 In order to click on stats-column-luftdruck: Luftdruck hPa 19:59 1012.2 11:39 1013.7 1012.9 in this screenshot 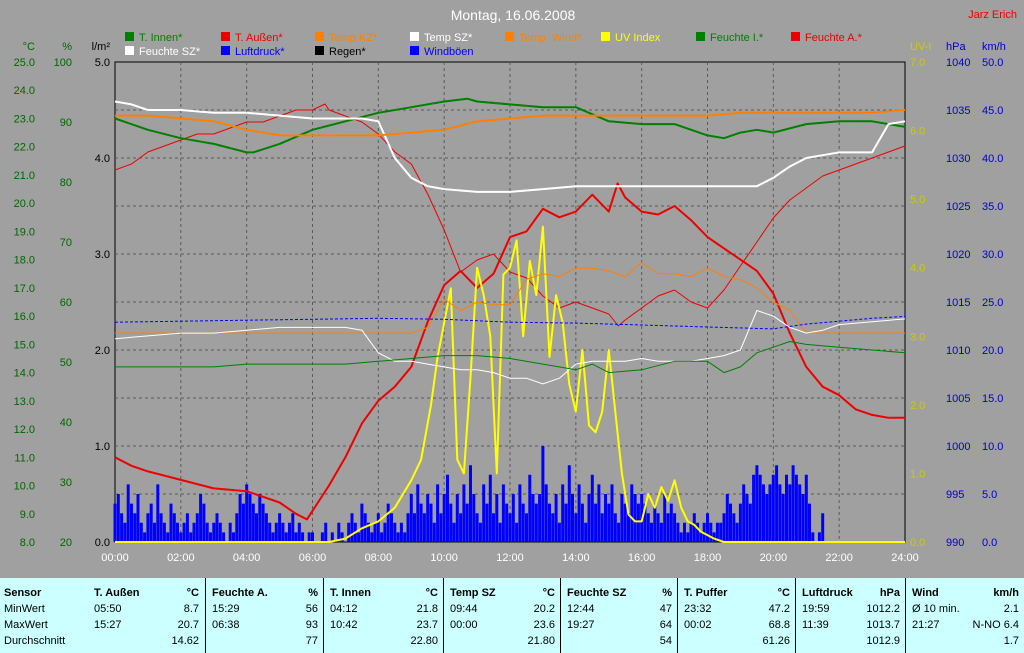, I will do `click(850, 615)`.